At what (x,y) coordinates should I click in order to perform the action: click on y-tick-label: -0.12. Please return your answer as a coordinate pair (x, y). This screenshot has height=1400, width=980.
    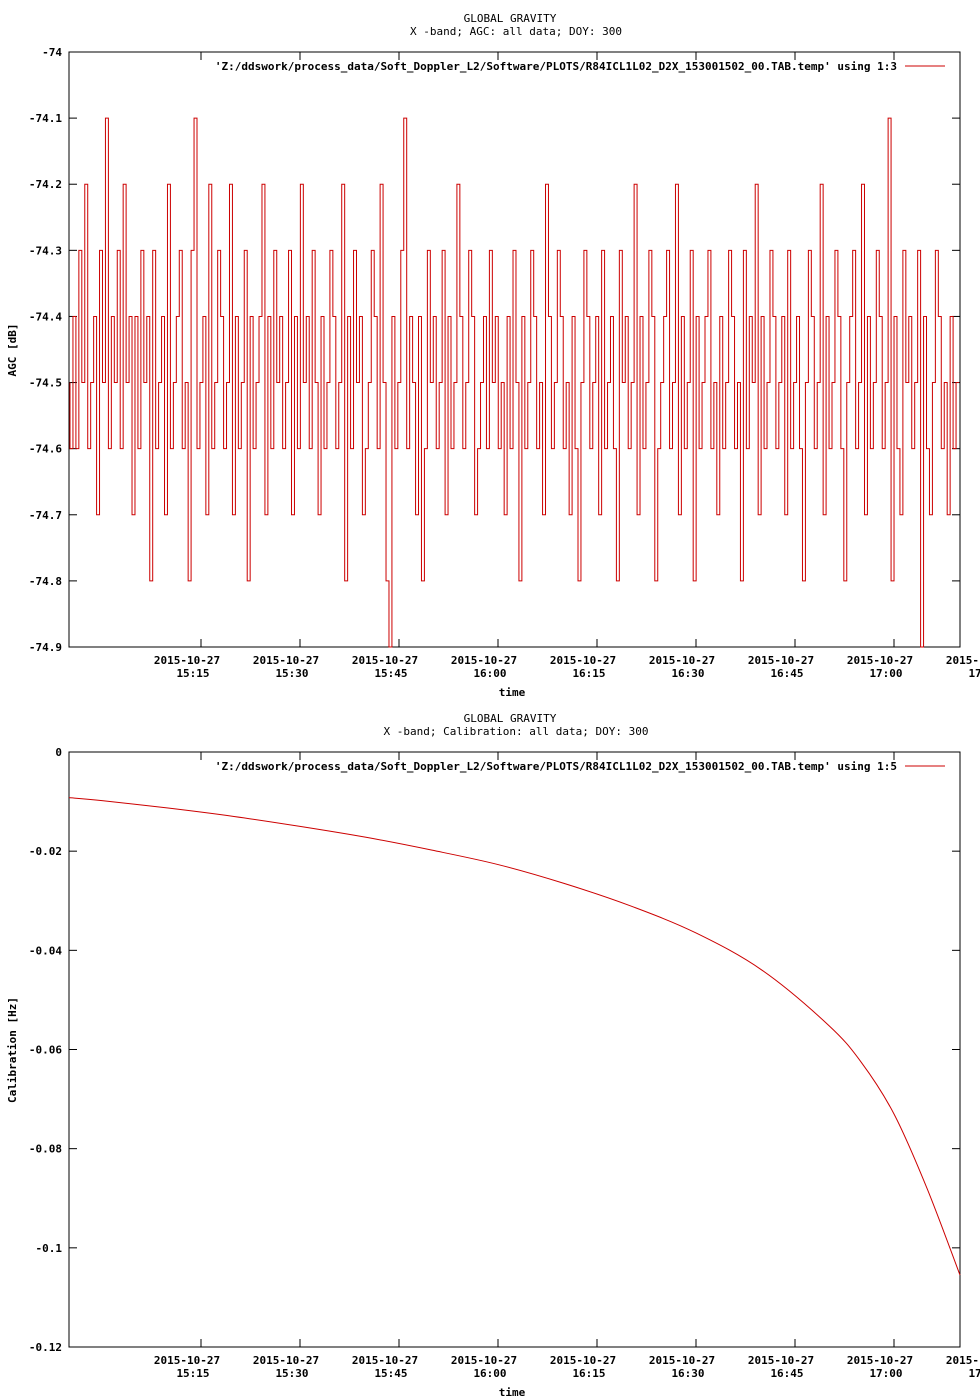
    Looking at the image, I should click on (45, 1347).